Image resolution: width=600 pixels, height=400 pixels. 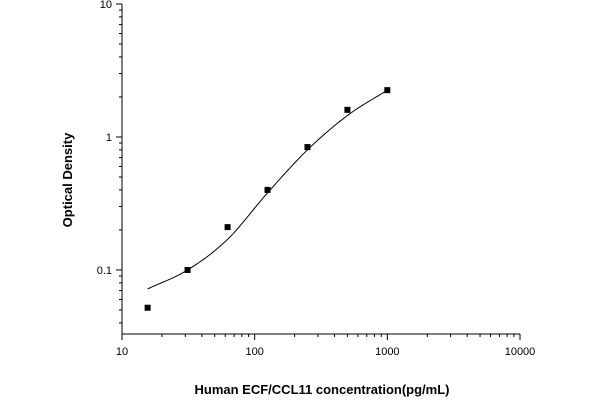 What do you see at coordinates (104, 271) in the screenshot?
I see `y-tick-label: 0.1` at bounding box center [104, 271].